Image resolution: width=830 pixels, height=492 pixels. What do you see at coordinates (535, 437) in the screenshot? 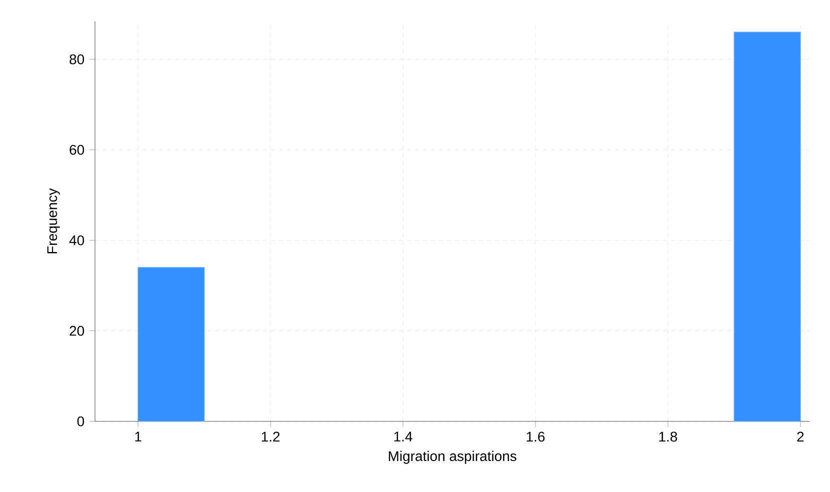
I see `x-tick-label: 1.6` at bounding box center [535, 437].